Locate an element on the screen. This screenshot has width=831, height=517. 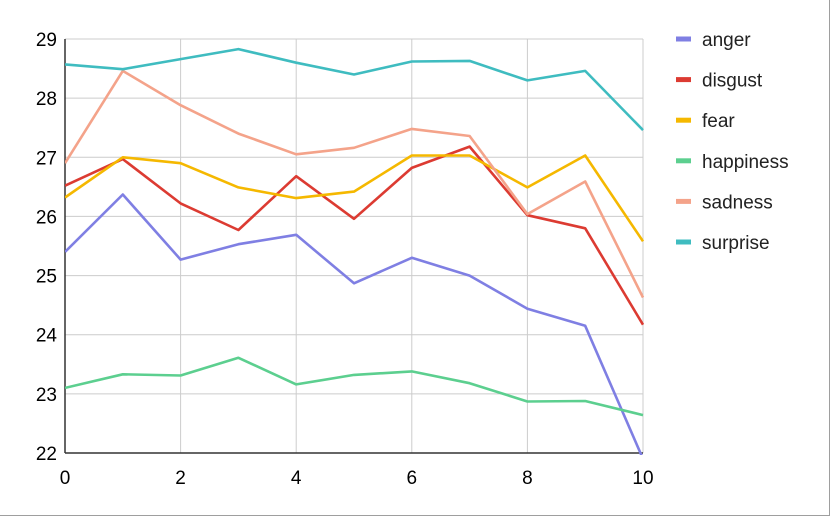
y-tick-label: 27 is located at coordinates (46, 158).